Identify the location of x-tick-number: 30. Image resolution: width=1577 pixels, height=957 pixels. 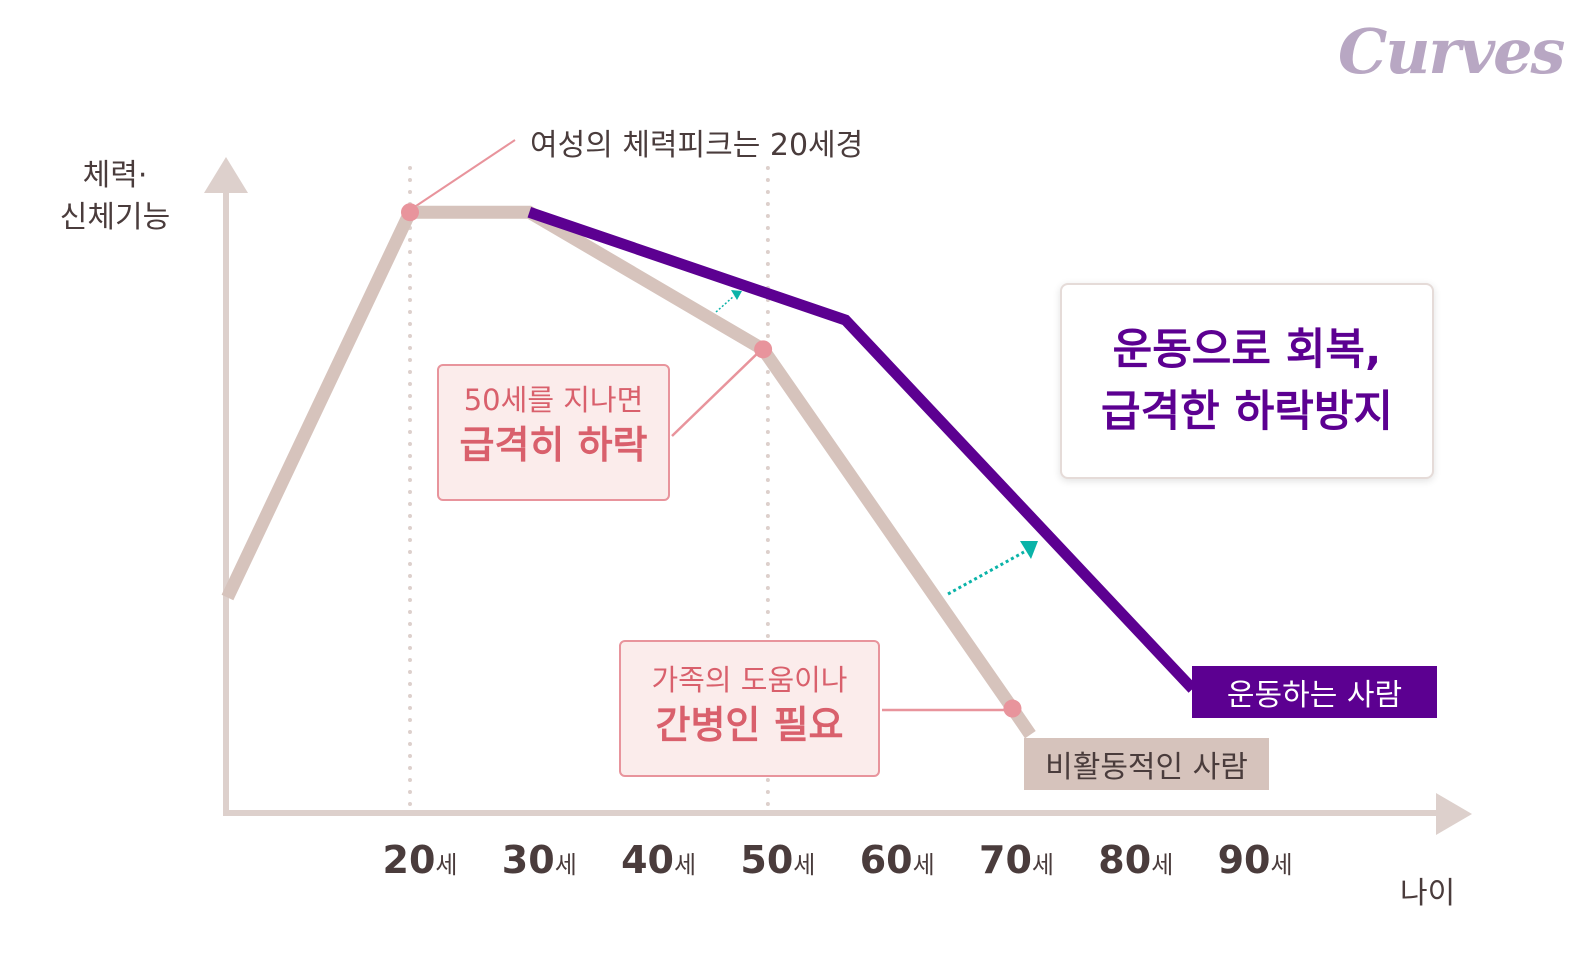
(528, 860).